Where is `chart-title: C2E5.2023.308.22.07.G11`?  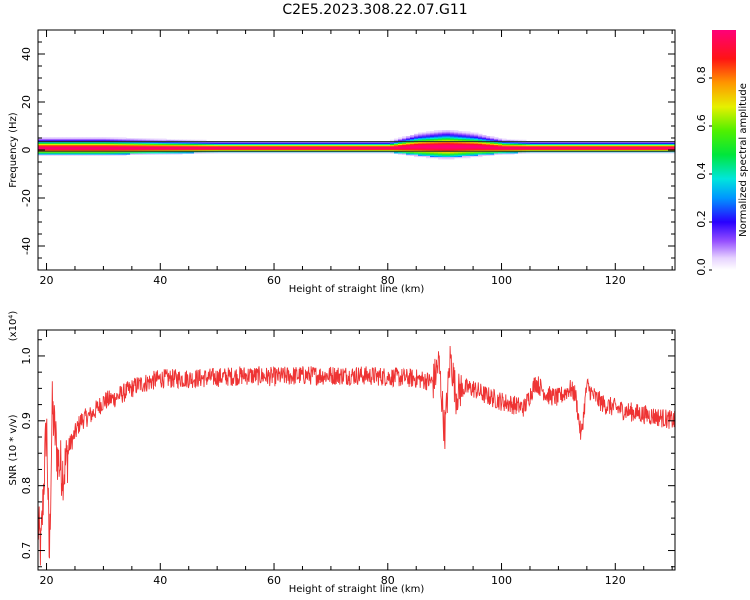
chart-title: C2E5.2023.308.22.07.G11 is located at coordinates (375, 10).